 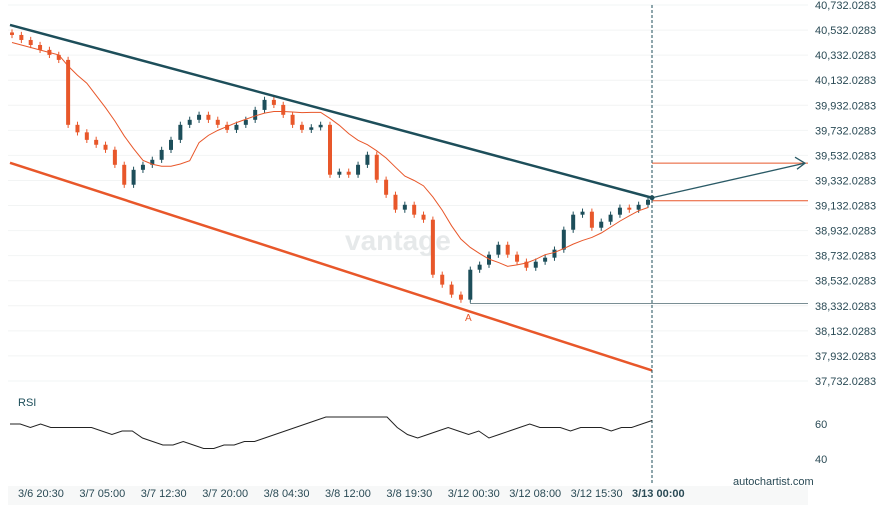 What do you see at coordinates (474, 494) in the screenshot?
I see `x-tick-label: 3/12 00:30` at bounding box center [474, 494].